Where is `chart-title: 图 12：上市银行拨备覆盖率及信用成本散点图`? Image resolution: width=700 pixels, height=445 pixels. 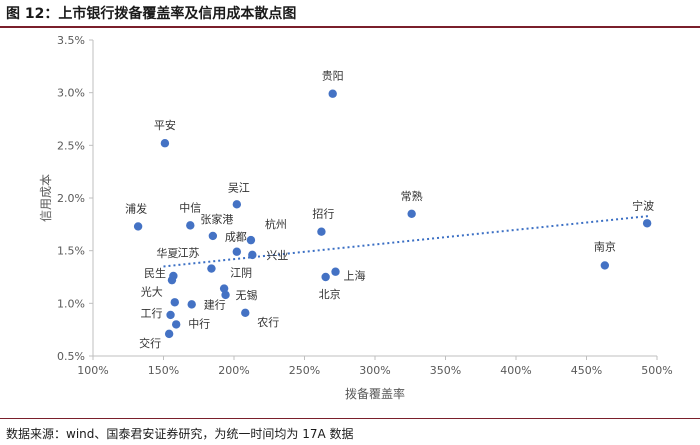 chart-title: 图 12：上市银行拨备覆盖率及信用成本散点图 is located at coordinates (151, 14).